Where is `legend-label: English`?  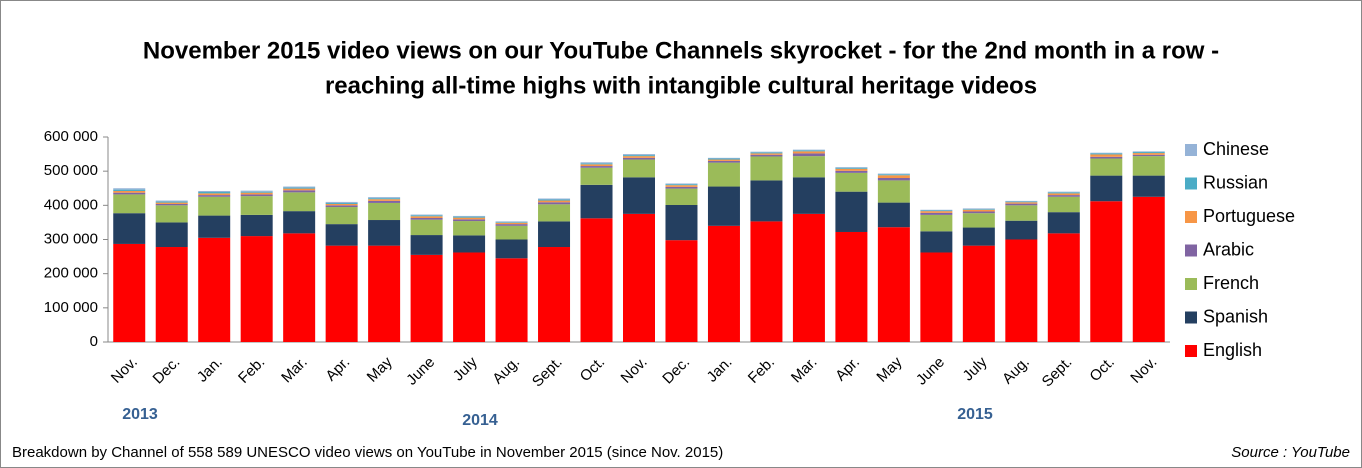 legend-label: English is located at coordinates (1232, 350).